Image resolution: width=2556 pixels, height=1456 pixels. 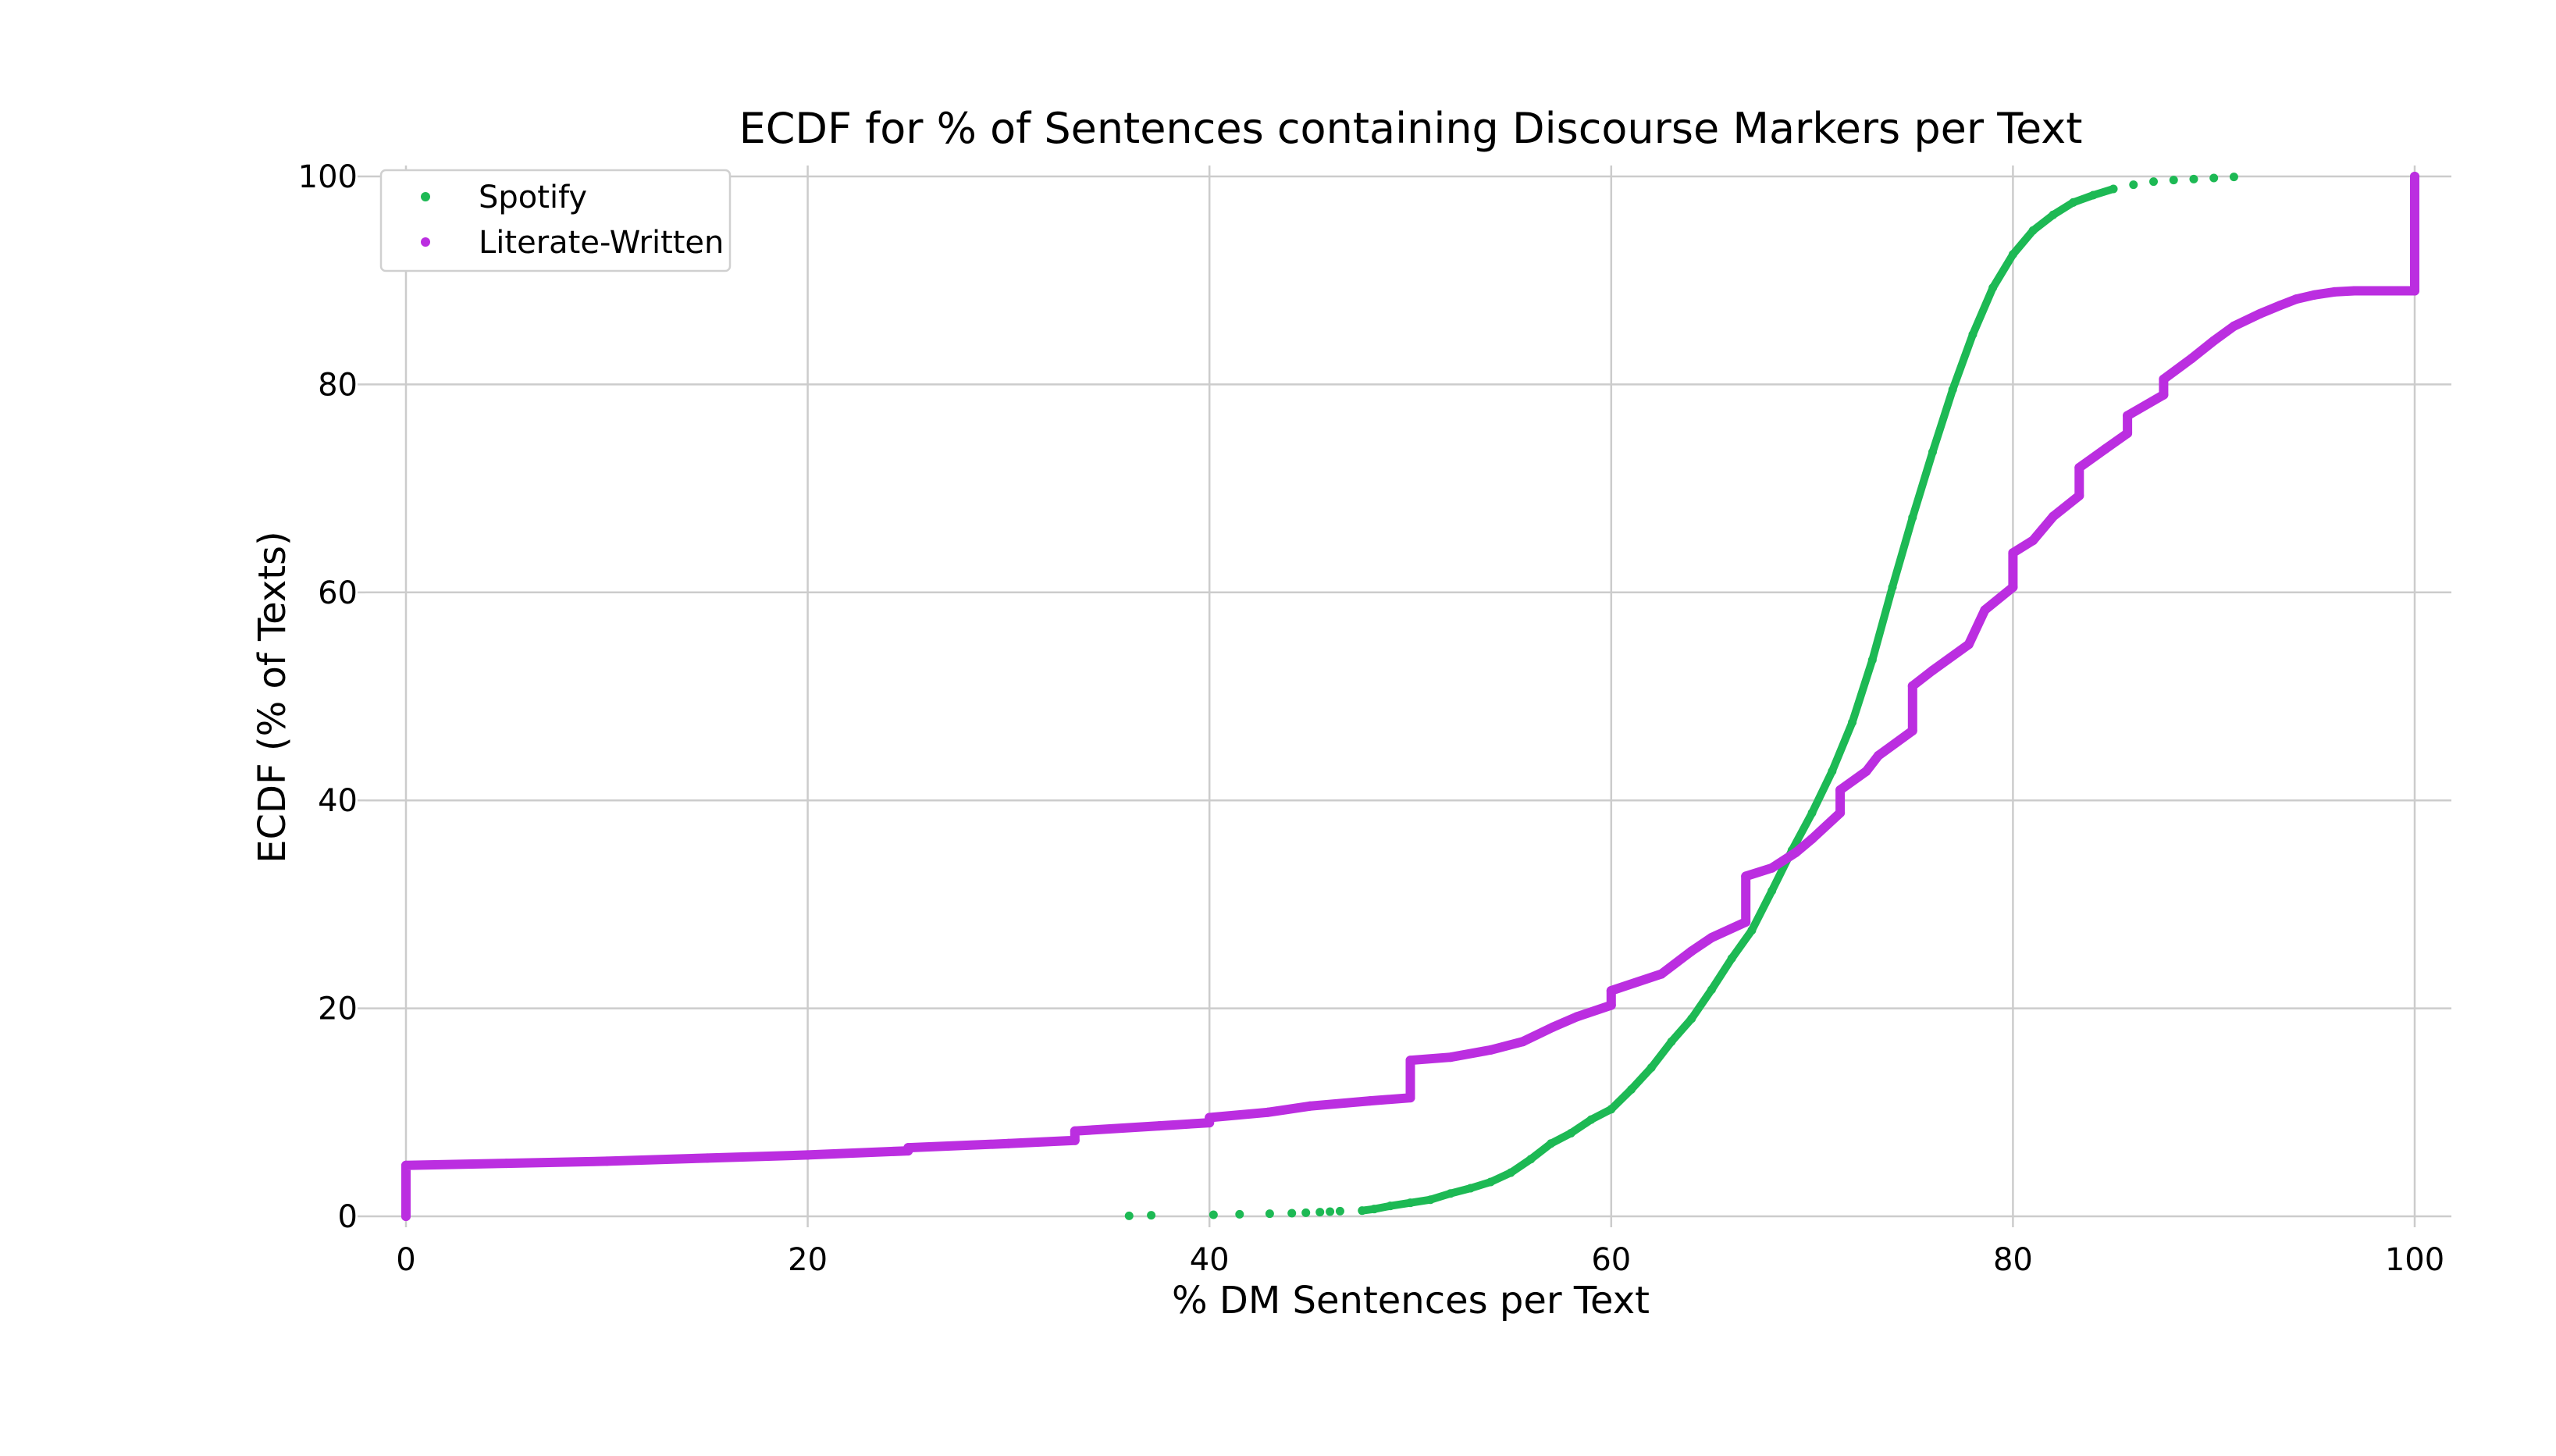 I want to click on x-axis-label: % DM Sentences per Text, so click(x=1411, y=1301).